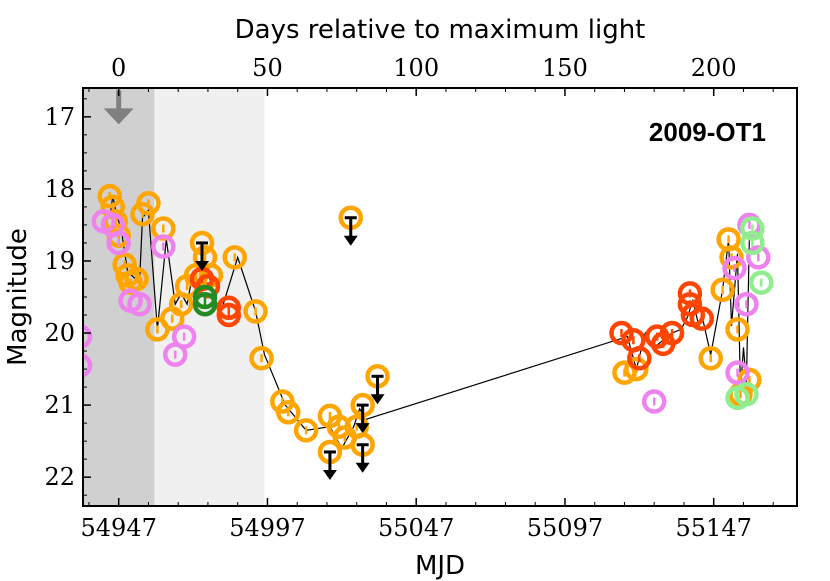  Describe the element at coordinates (59, 333) in the screenshot. I see `y-tick-label: 20` at that location.